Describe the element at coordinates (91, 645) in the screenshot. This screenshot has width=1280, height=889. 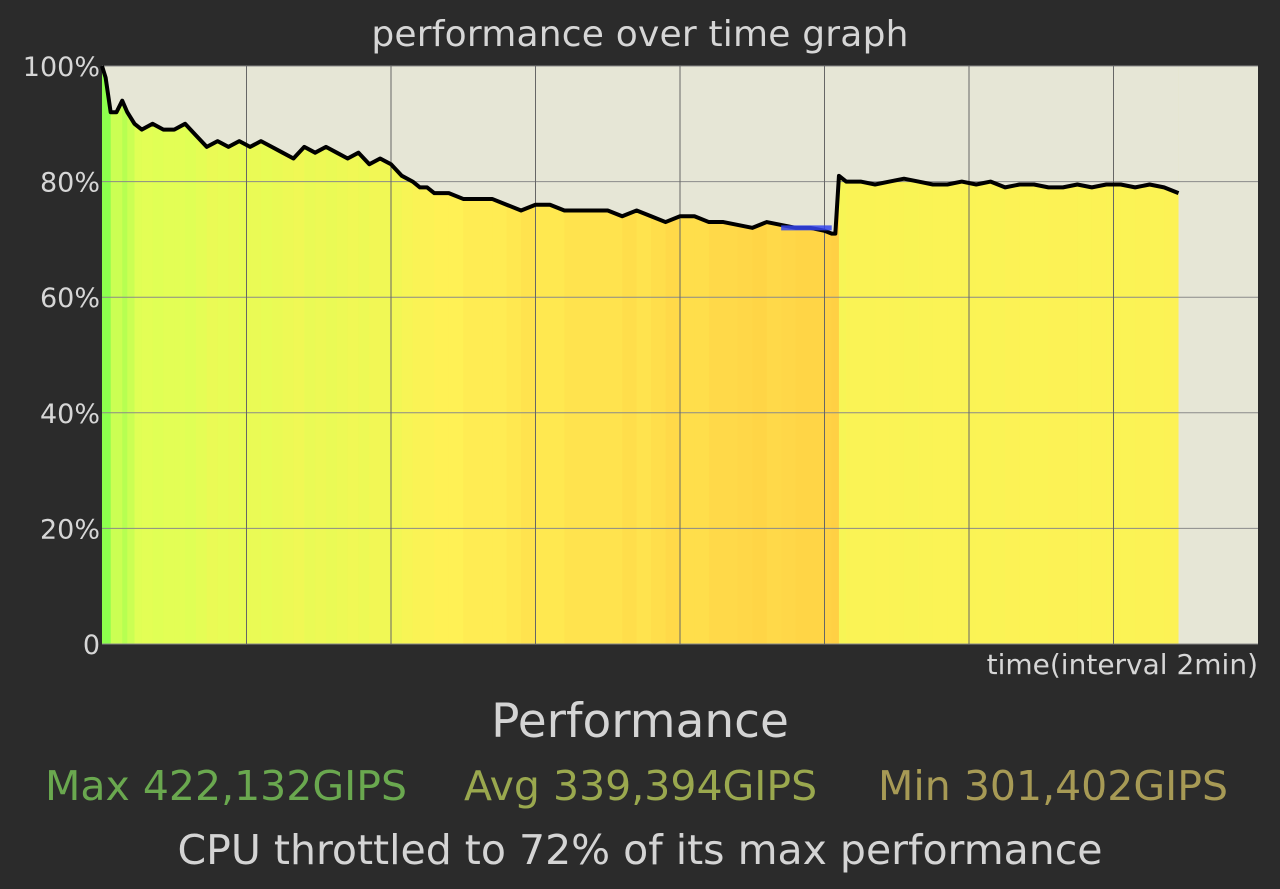
I see `y-tick-label: 0` at that location.